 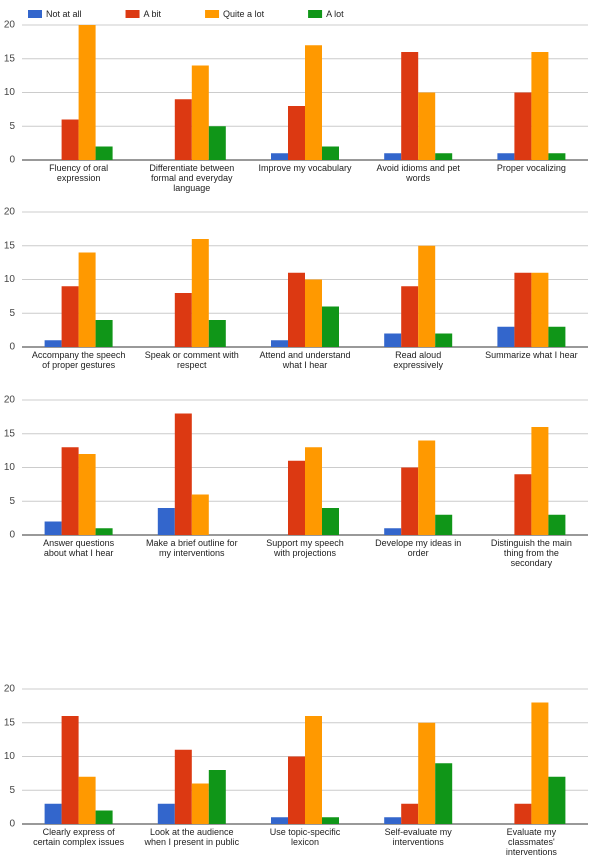 What do you see at coordinates (305, 548) in the screenshot?
I see `x-tick-label: Support my speech with projections` at bounding box center [305, 548].